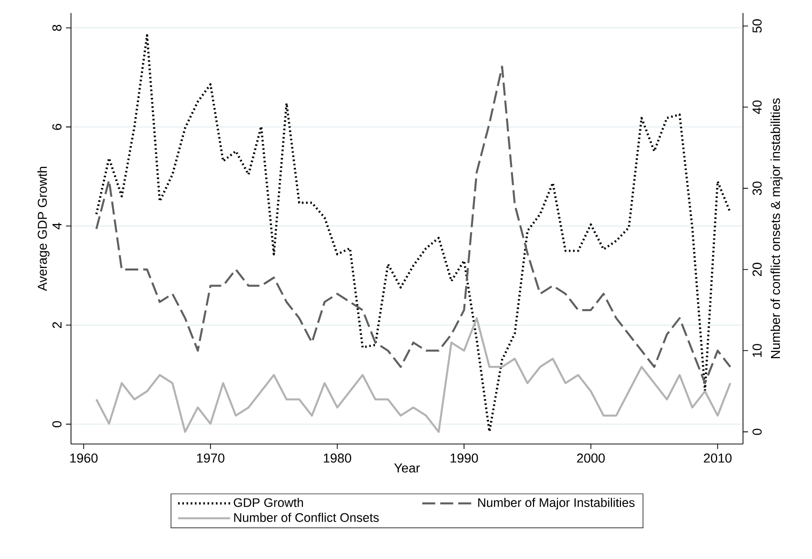  What do you see at coordinates (591, 458) in the screenshot?
I see `x-tick-label: 2000` at bounding box center [591, 458].